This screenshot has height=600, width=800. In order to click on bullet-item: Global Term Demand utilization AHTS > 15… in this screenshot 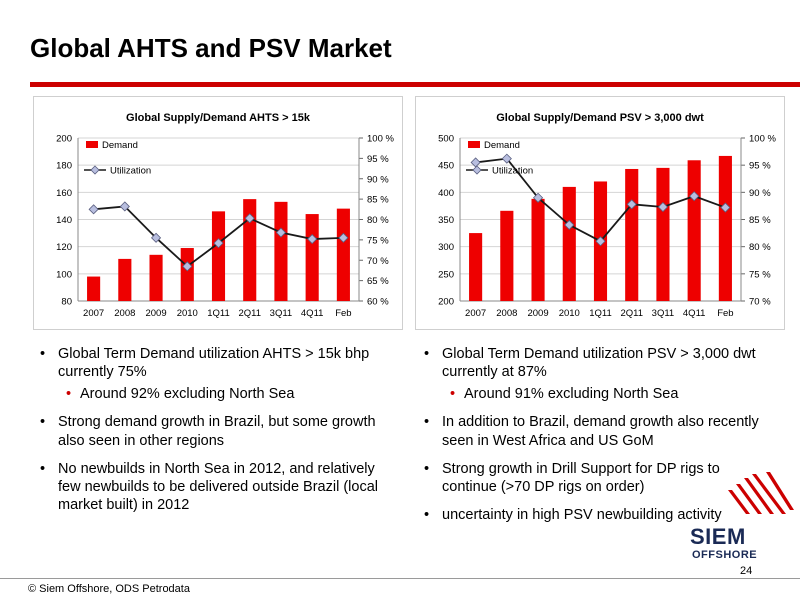, I will do `click(214, 363)`.